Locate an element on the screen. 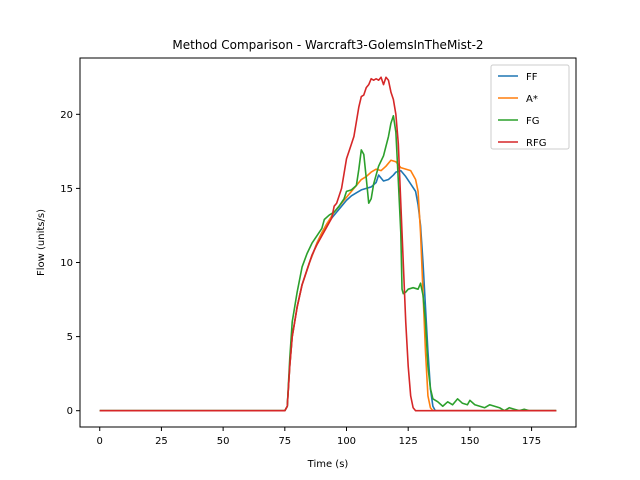 The height and width of the screenshot is (480, 640). legend-label: A* is located at coordinates (532, 99).